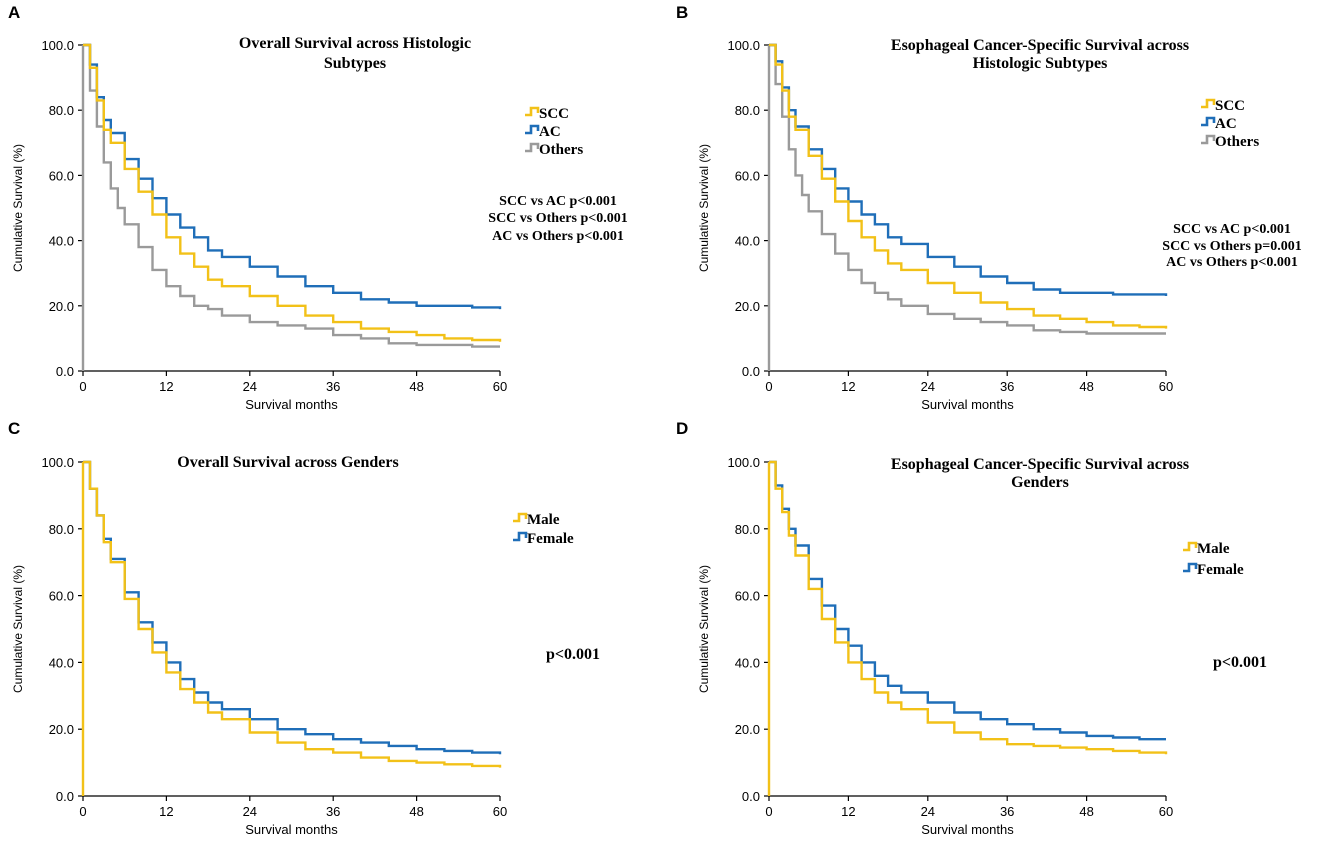 This screenshot has width=1325, height=844. Describe the element at coordinates (520, 536) in the screenshot. I see `legend-symbol-female` at that location.